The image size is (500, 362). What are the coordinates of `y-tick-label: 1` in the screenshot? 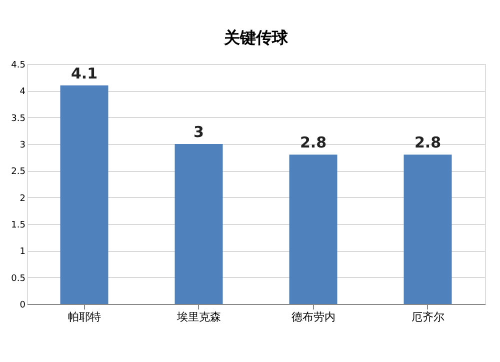 It's located at (23, 252).